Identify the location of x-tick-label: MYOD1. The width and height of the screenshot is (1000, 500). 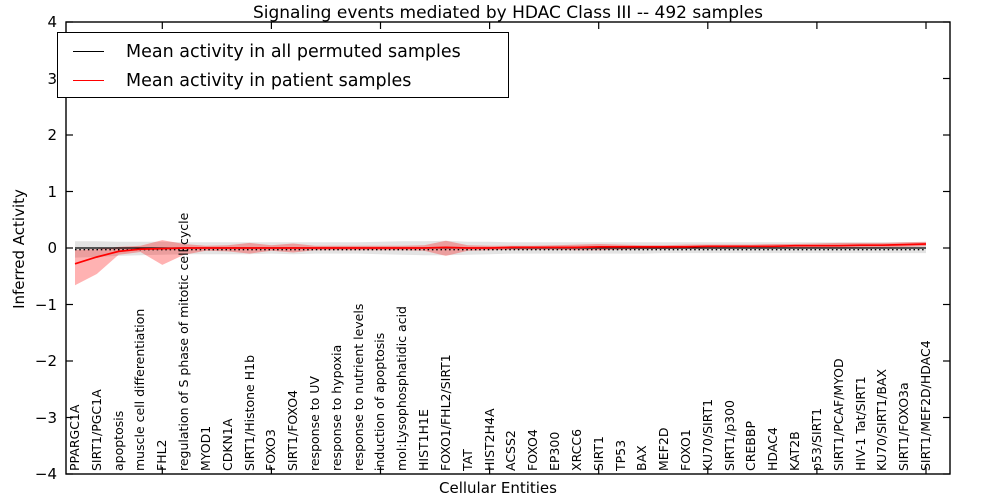
(205, 448).